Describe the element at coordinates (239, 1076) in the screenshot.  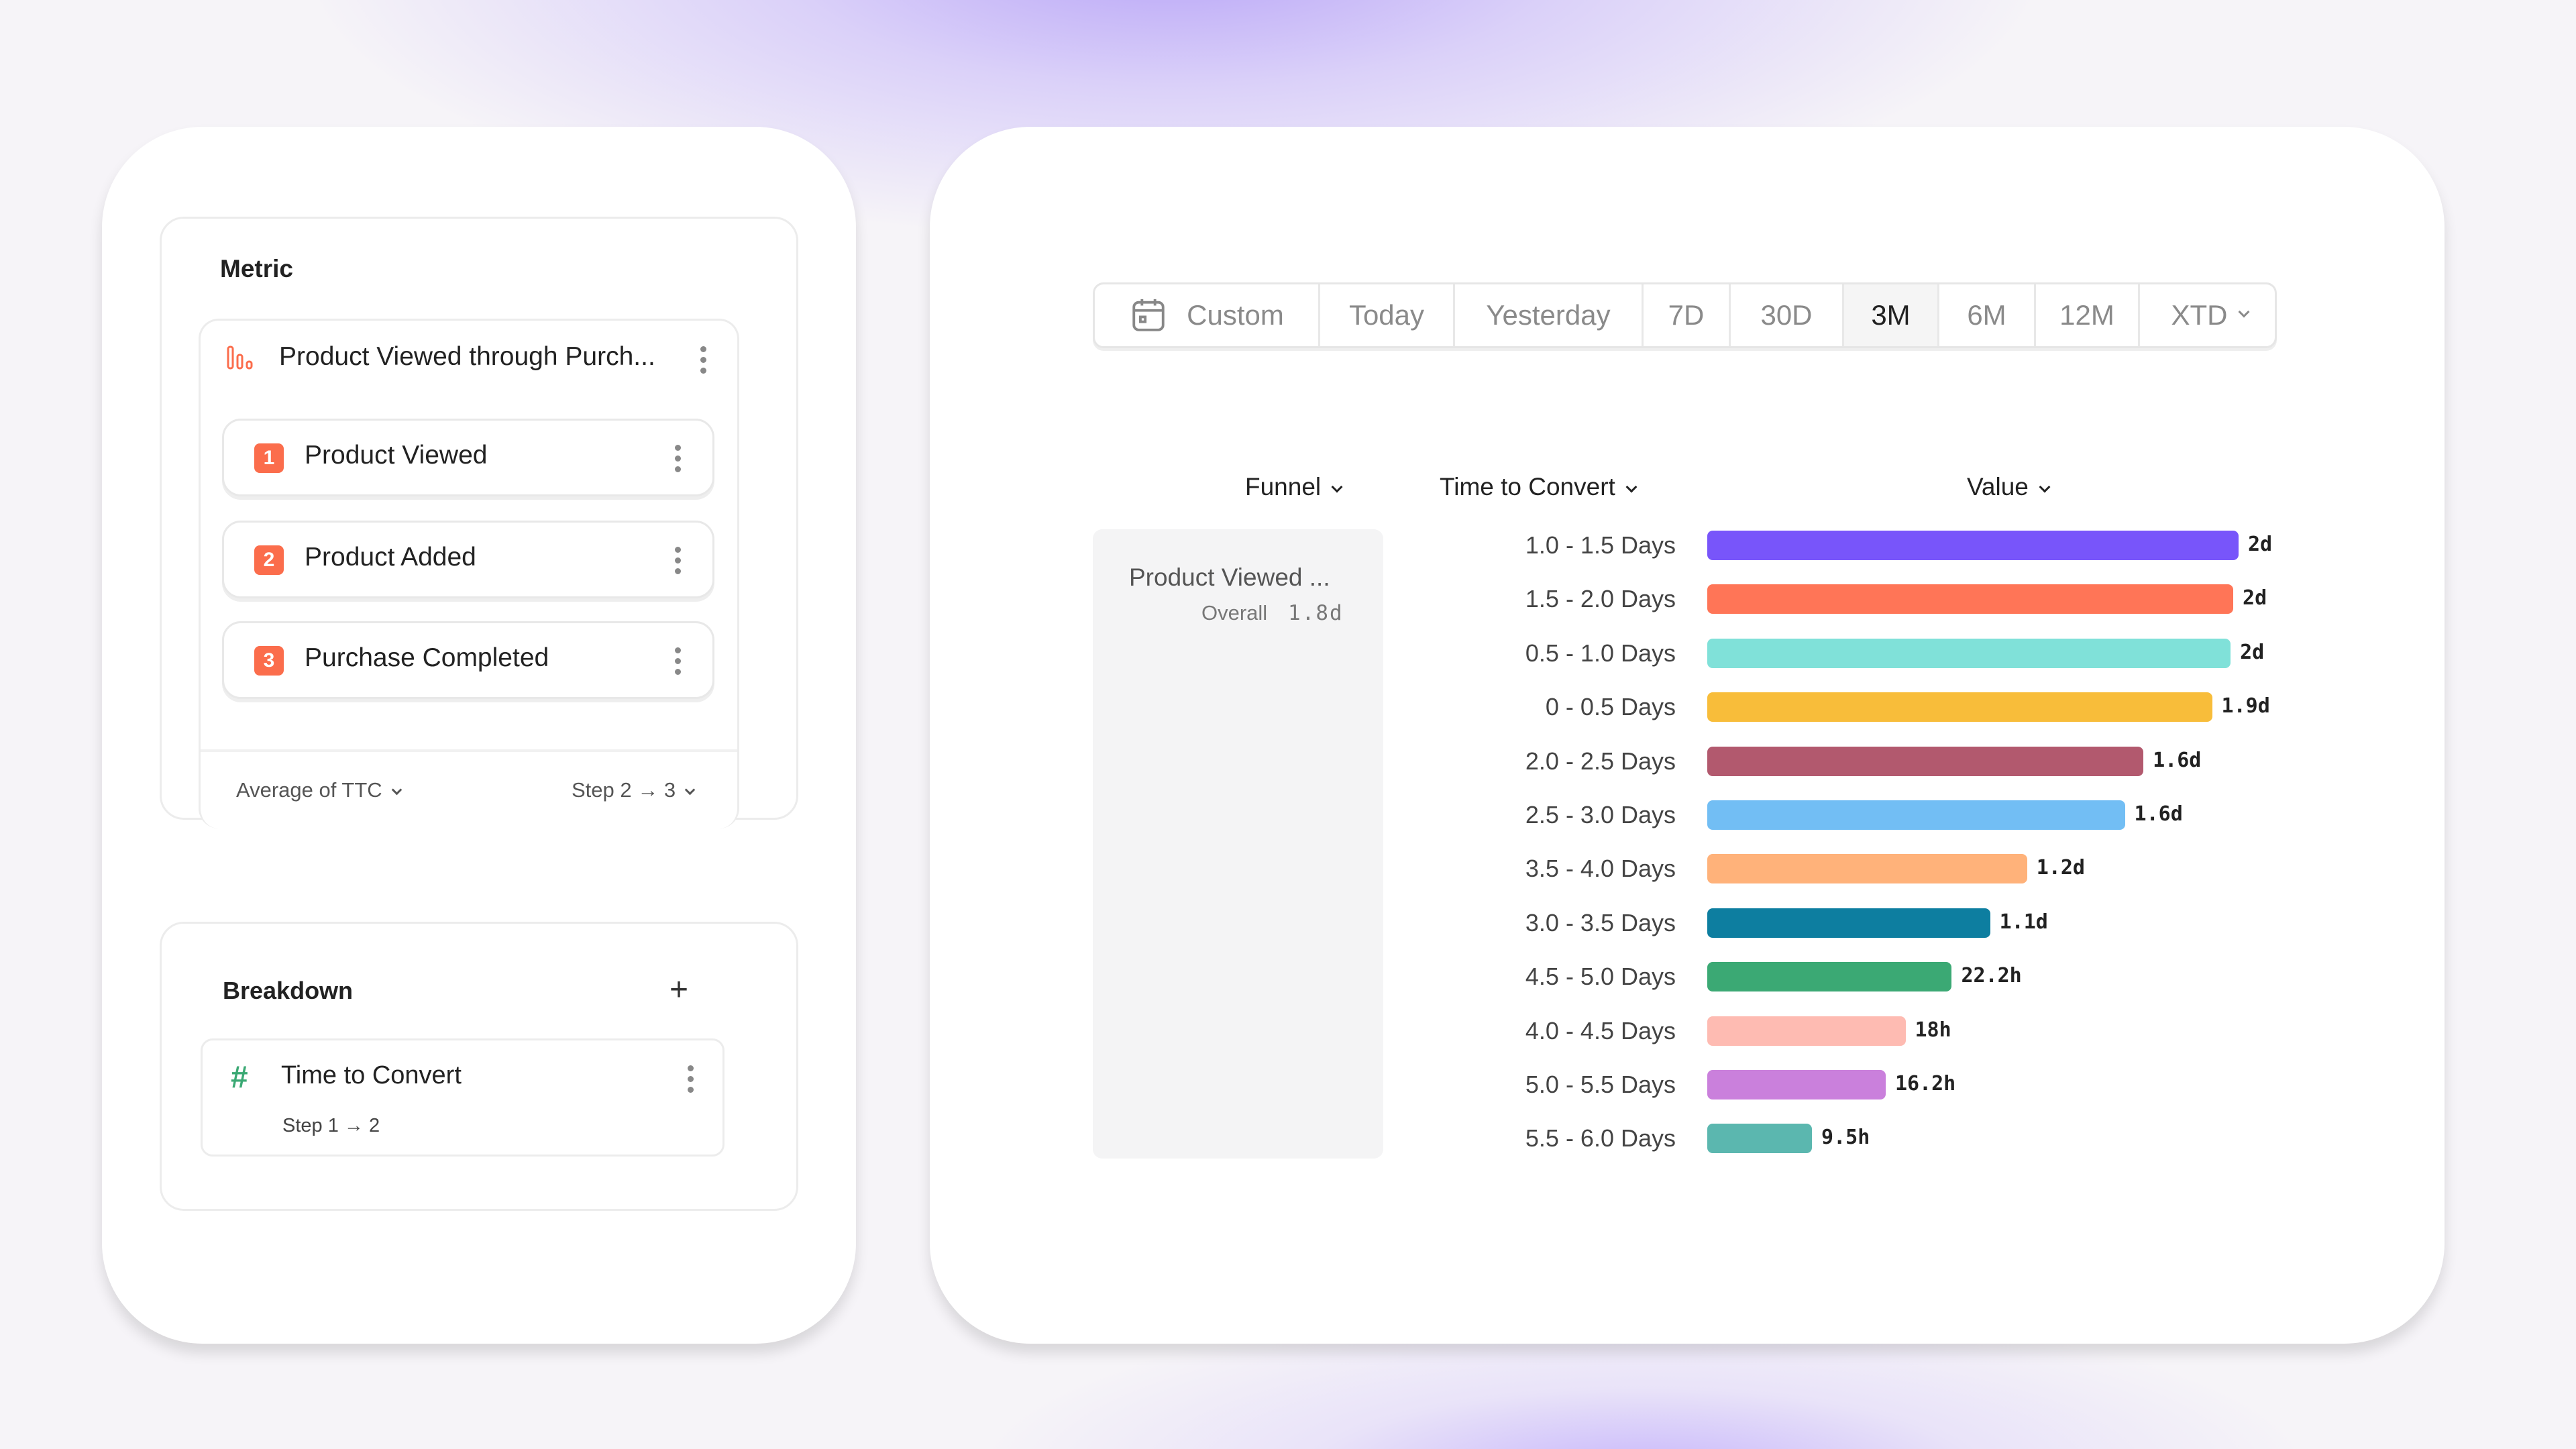
I see `numeric-hash-icon: #` at that location.